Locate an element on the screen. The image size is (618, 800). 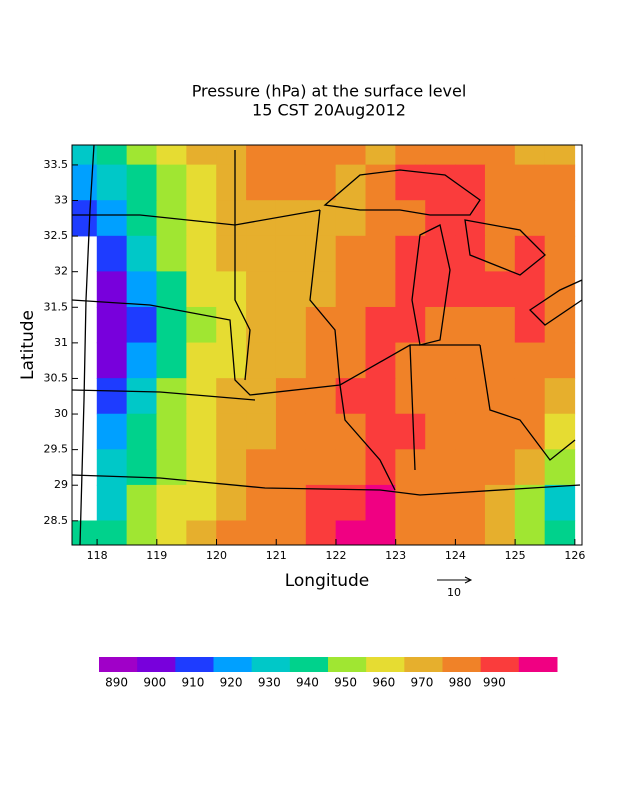
vector-key: 10 is located at coordinates (455, 587).